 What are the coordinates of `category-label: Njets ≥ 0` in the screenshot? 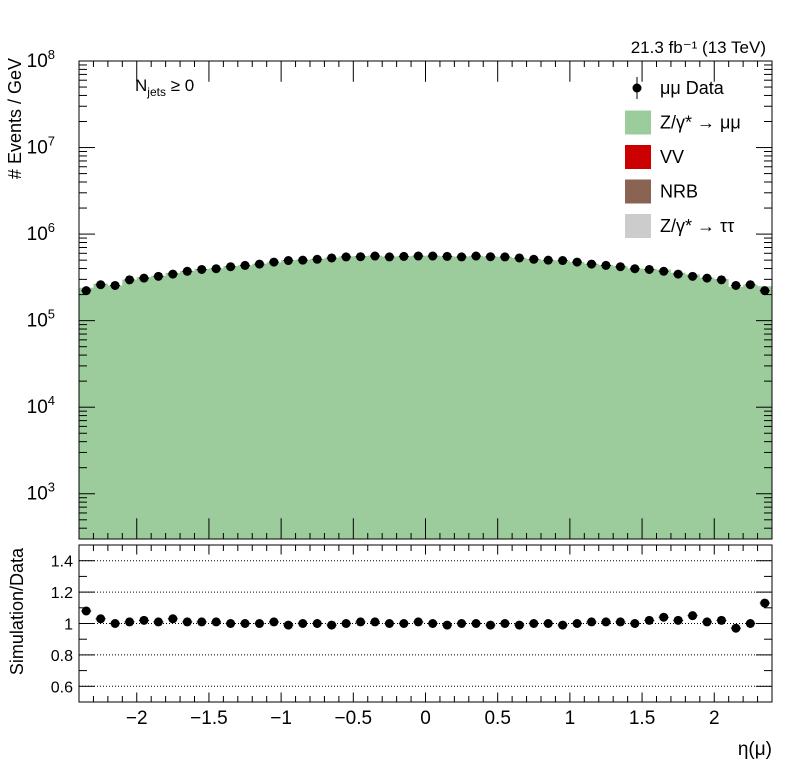 It's located at (164, 87).